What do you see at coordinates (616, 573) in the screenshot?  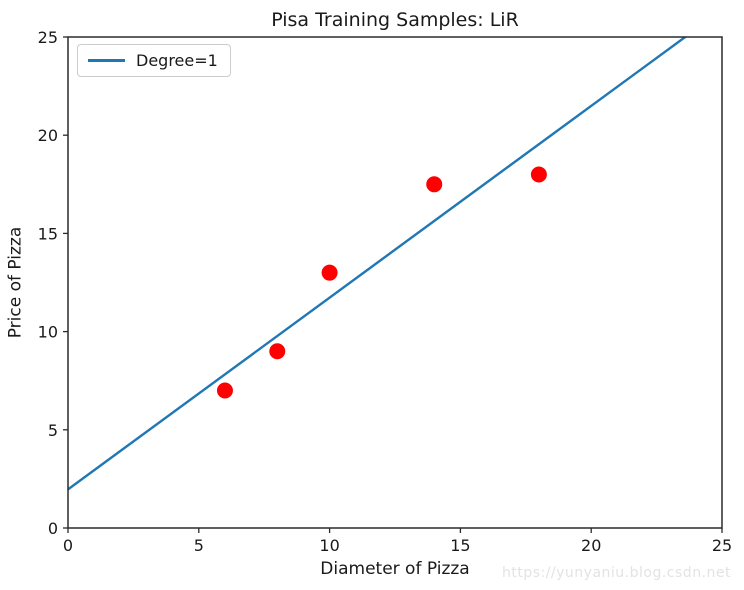 I see `watermark: https://yunyaniu.blog.csdn.net` at bounding box center [616, 573].